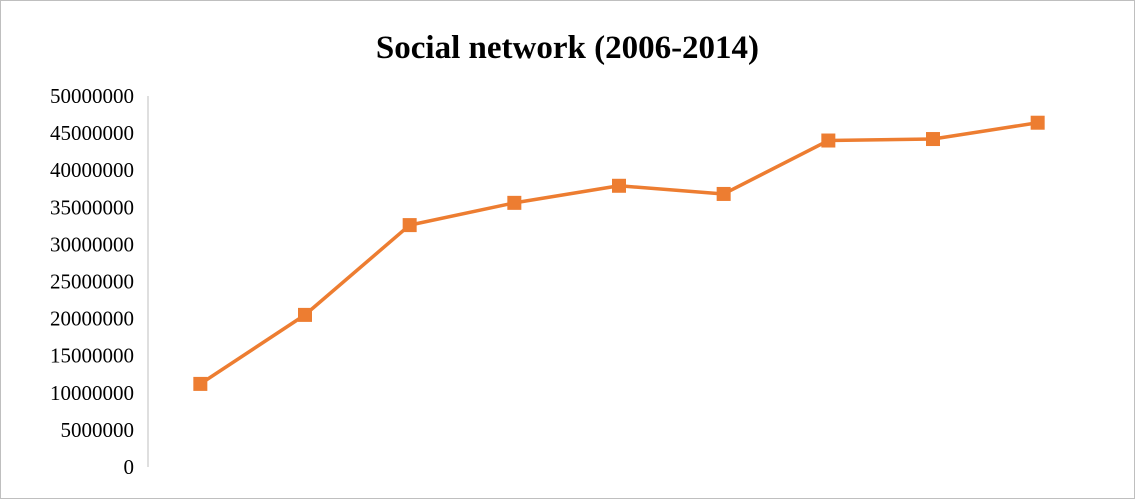 The width and height of the screenshot is (1135, 499). What do you see at coordinates (92, 170) in the screenshot?
I see `y-tick-label: 40000000` at bounding box center [92, 170].